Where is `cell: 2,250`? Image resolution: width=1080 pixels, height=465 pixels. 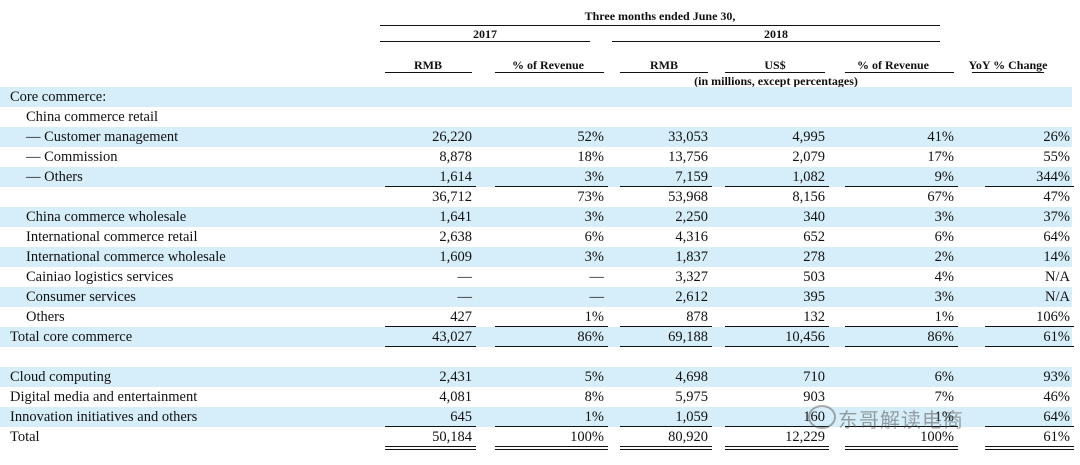 cell: 2,250 is located at coordinates (691, 217).